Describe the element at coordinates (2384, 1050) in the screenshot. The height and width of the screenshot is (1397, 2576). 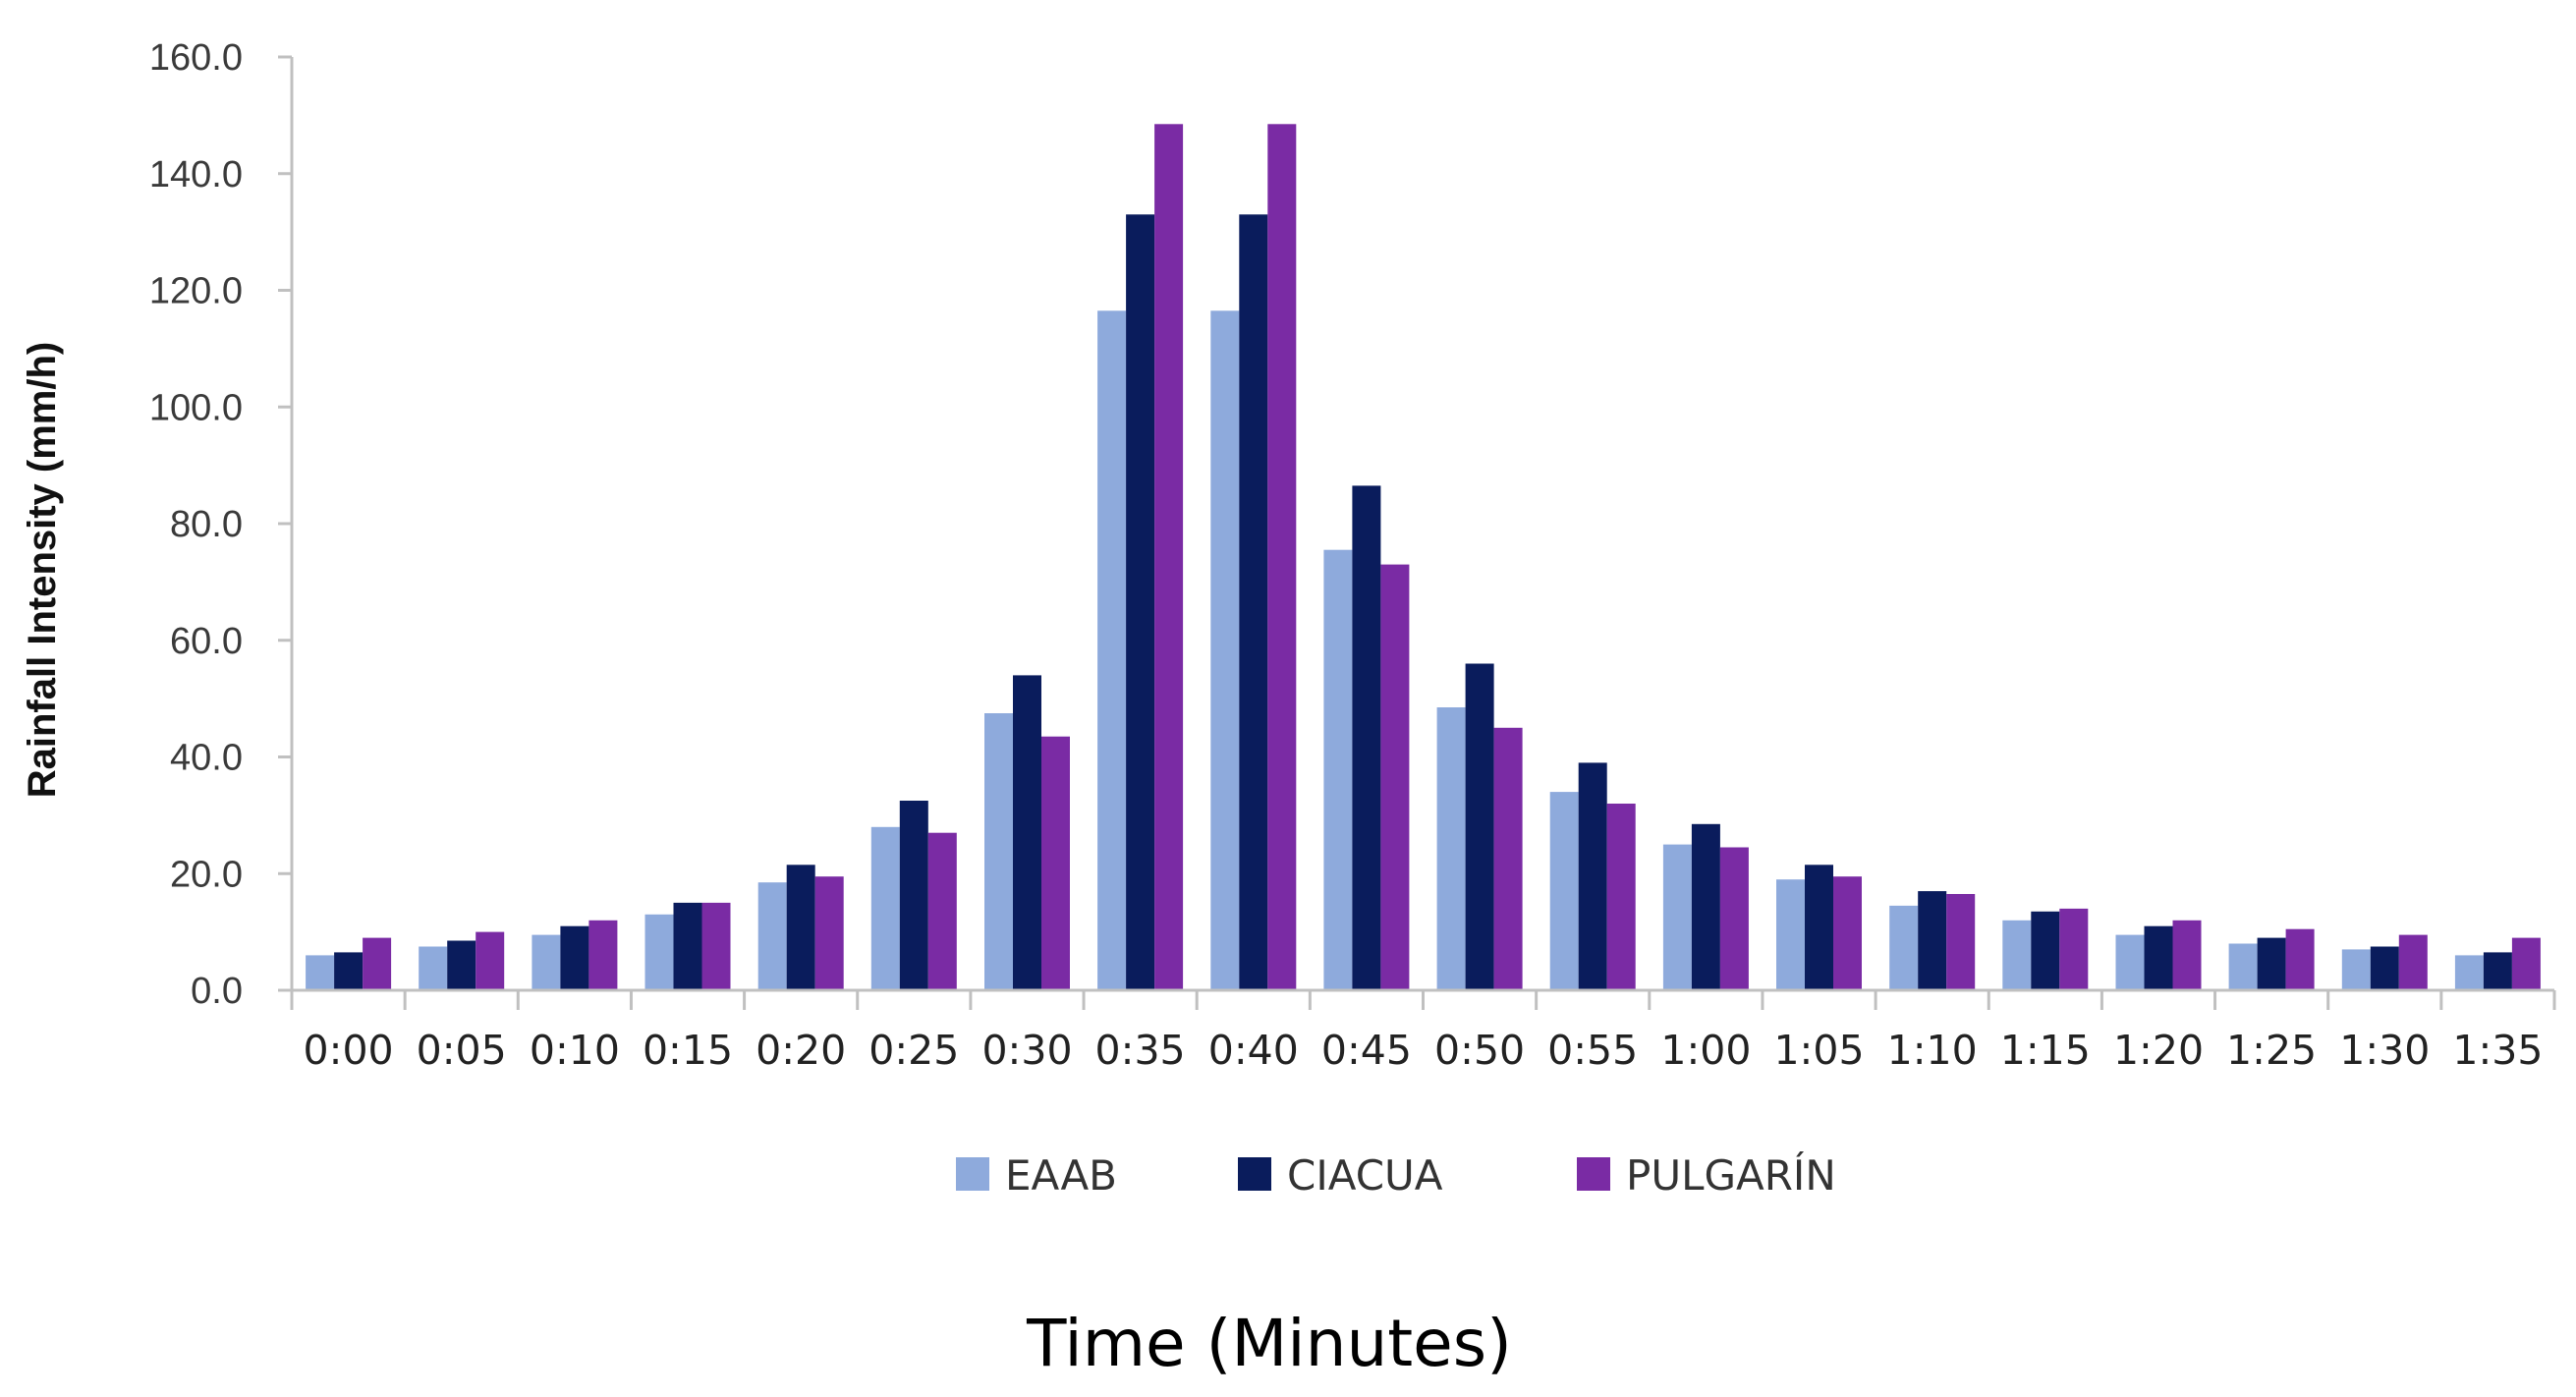
I see `x-tick-label: 1:30` at that location.